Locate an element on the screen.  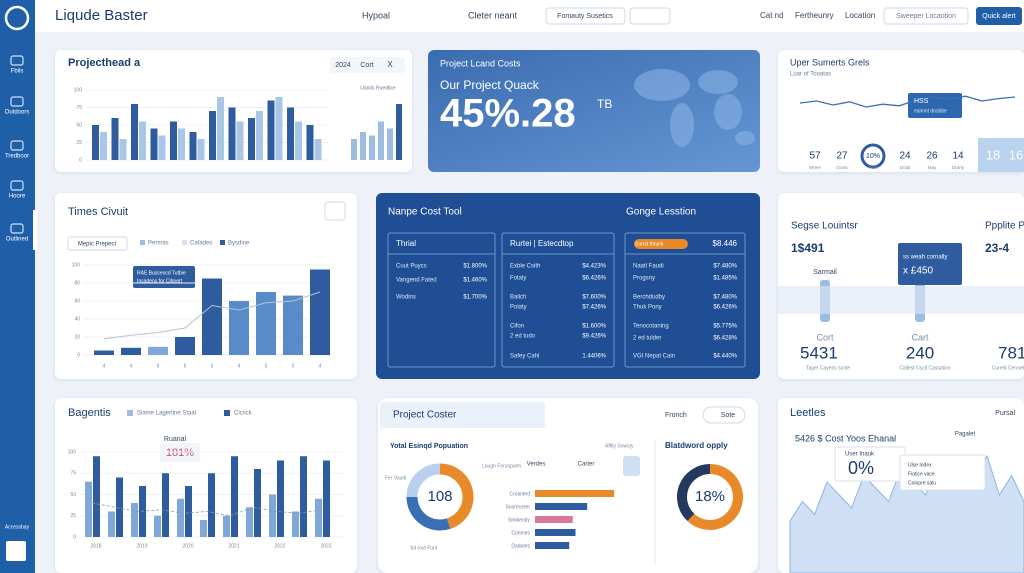
subtitle: 5426 $ Cost Yoos Ehanal is located at coordinates (845, 438).